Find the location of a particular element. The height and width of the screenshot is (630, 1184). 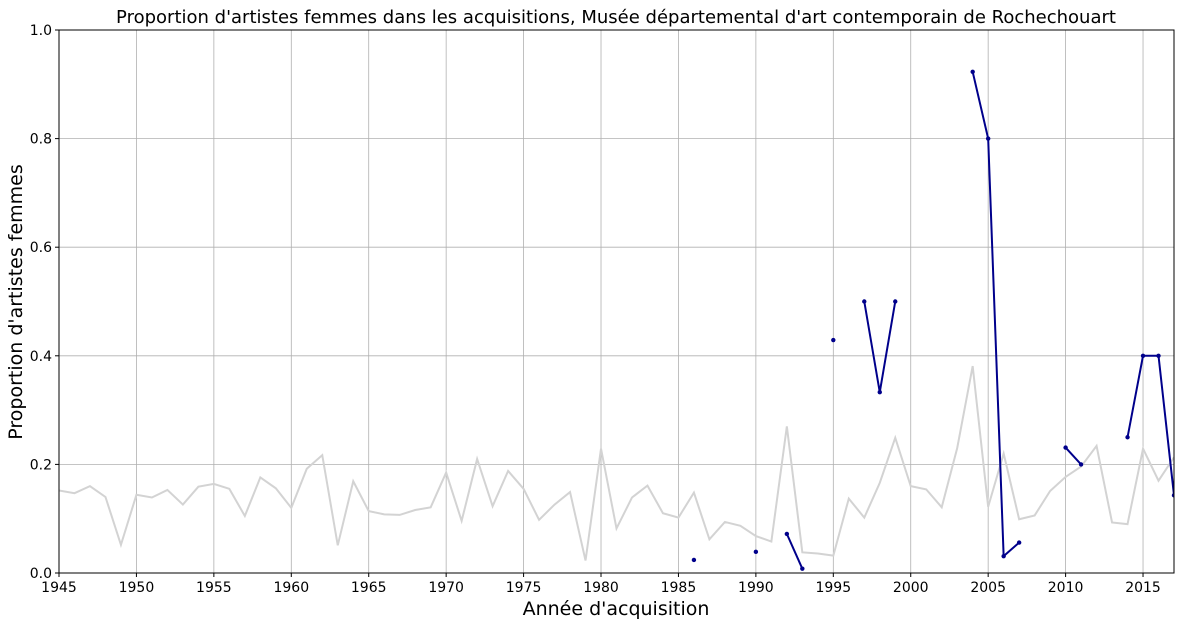

y-axis-label: Proportion d'artistes femmes is located at coordinates (16, 302).